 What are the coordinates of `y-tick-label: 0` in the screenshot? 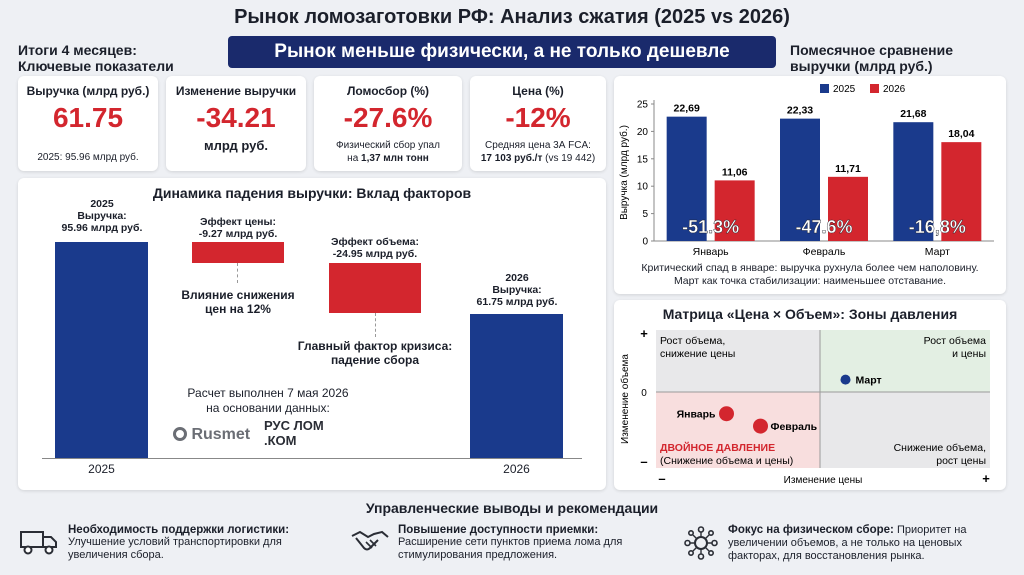 It's located at (645, 242).